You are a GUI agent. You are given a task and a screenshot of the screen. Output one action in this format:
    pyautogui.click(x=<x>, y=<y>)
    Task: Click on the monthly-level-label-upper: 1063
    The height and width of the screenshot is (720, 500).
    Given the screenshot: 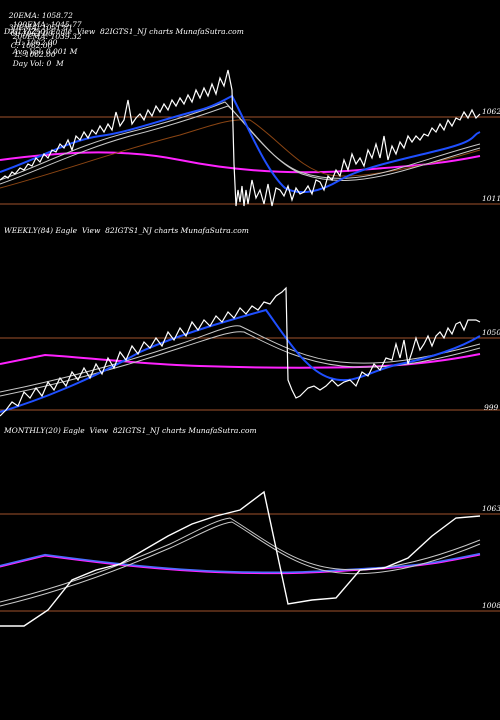 What is the action you would take?
    pyautogui.click(x=491, y=508)
    